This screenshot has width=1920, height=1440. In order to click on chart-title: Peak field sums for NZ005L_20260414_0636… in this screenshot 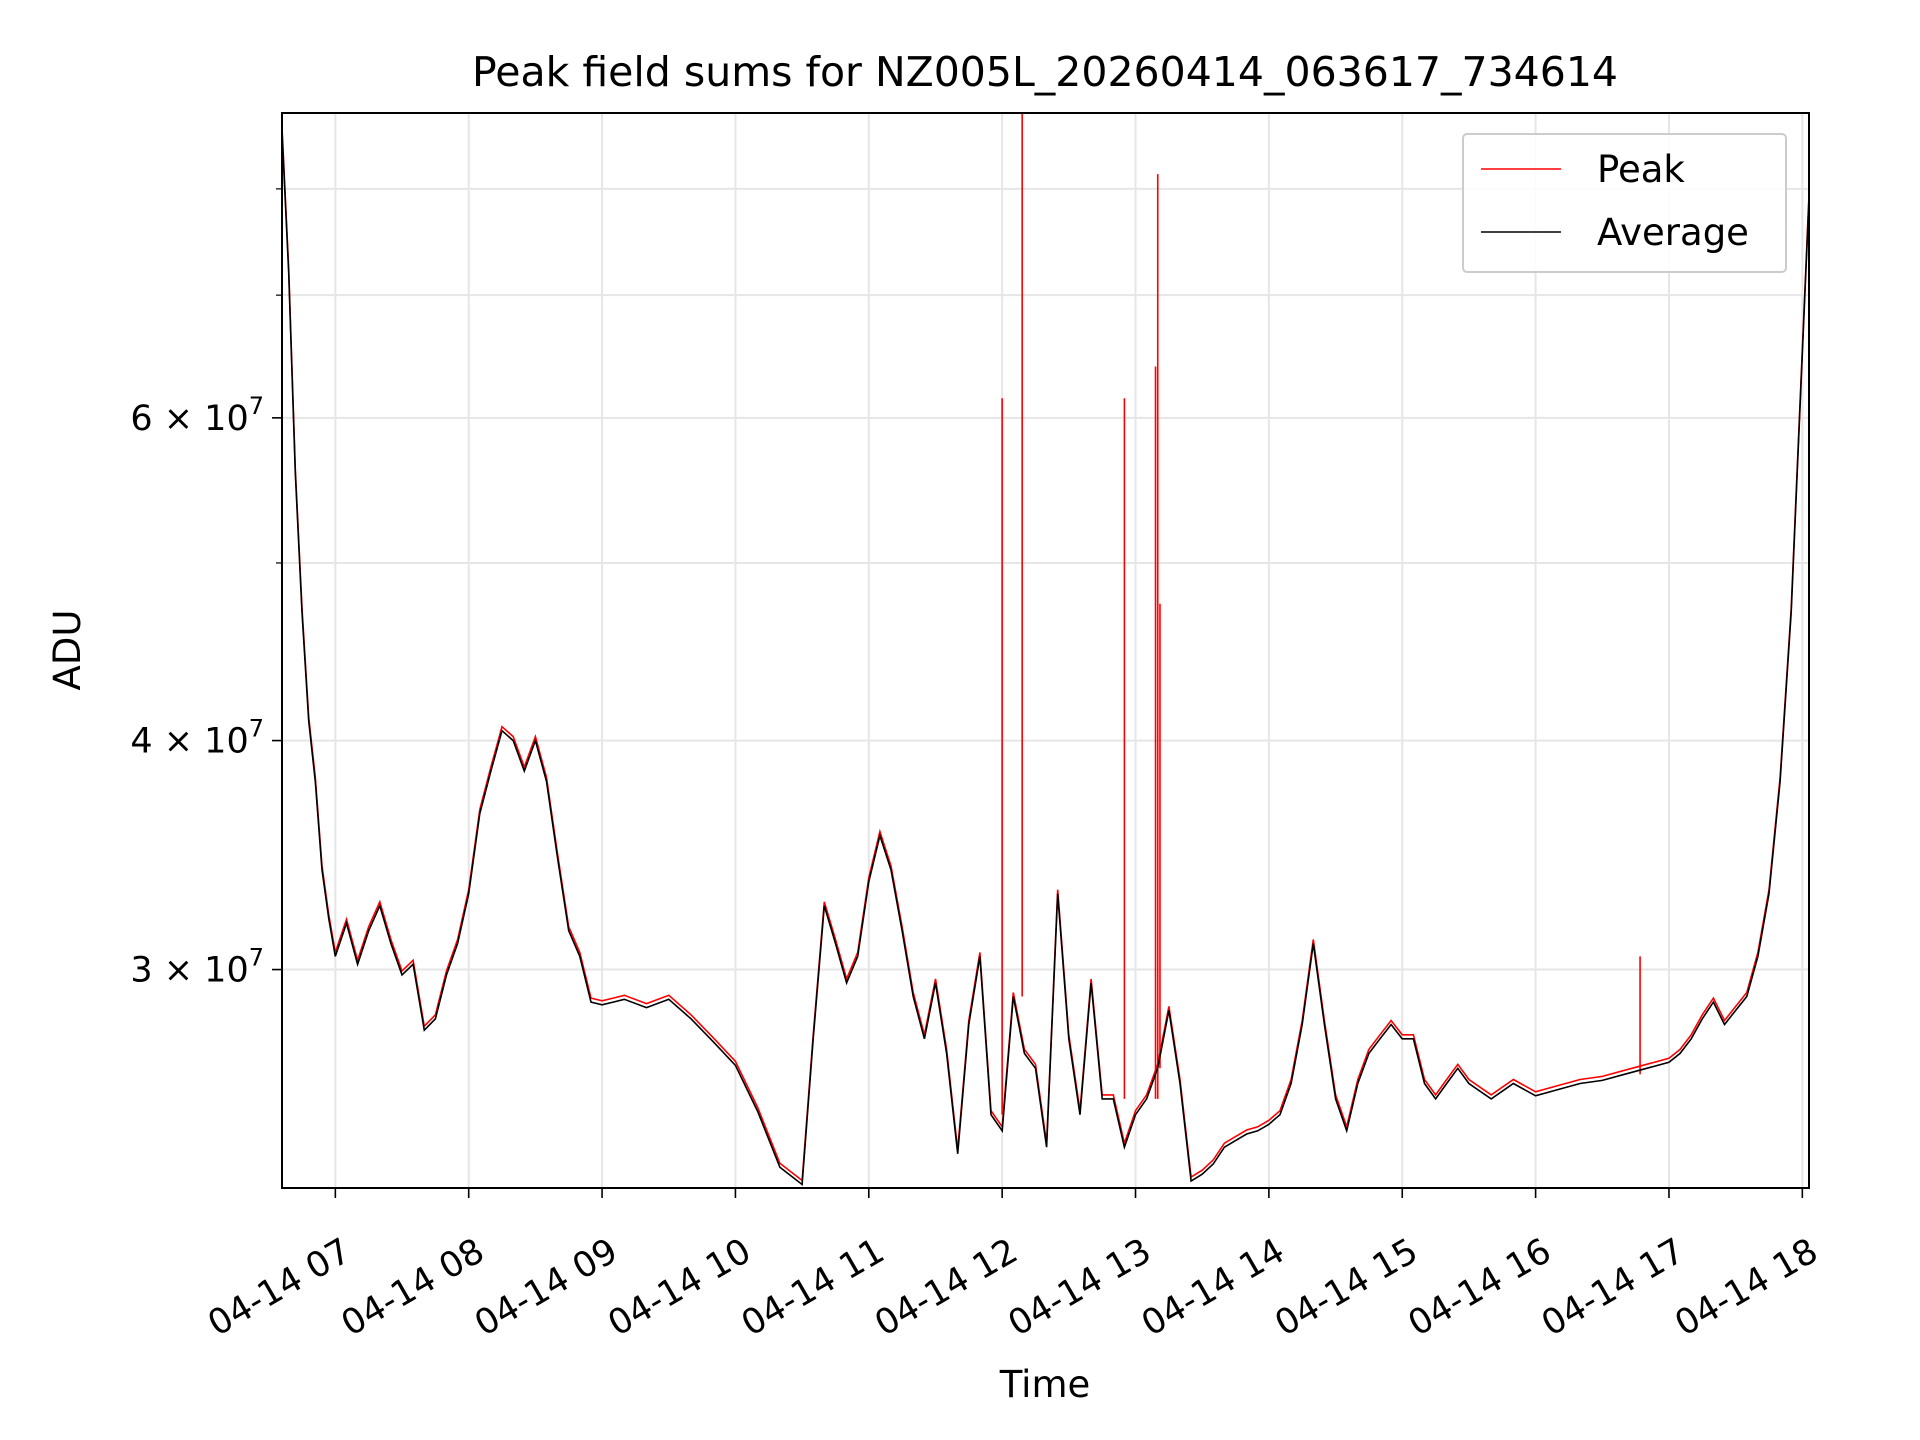, I will do `click(1045, 72)`.